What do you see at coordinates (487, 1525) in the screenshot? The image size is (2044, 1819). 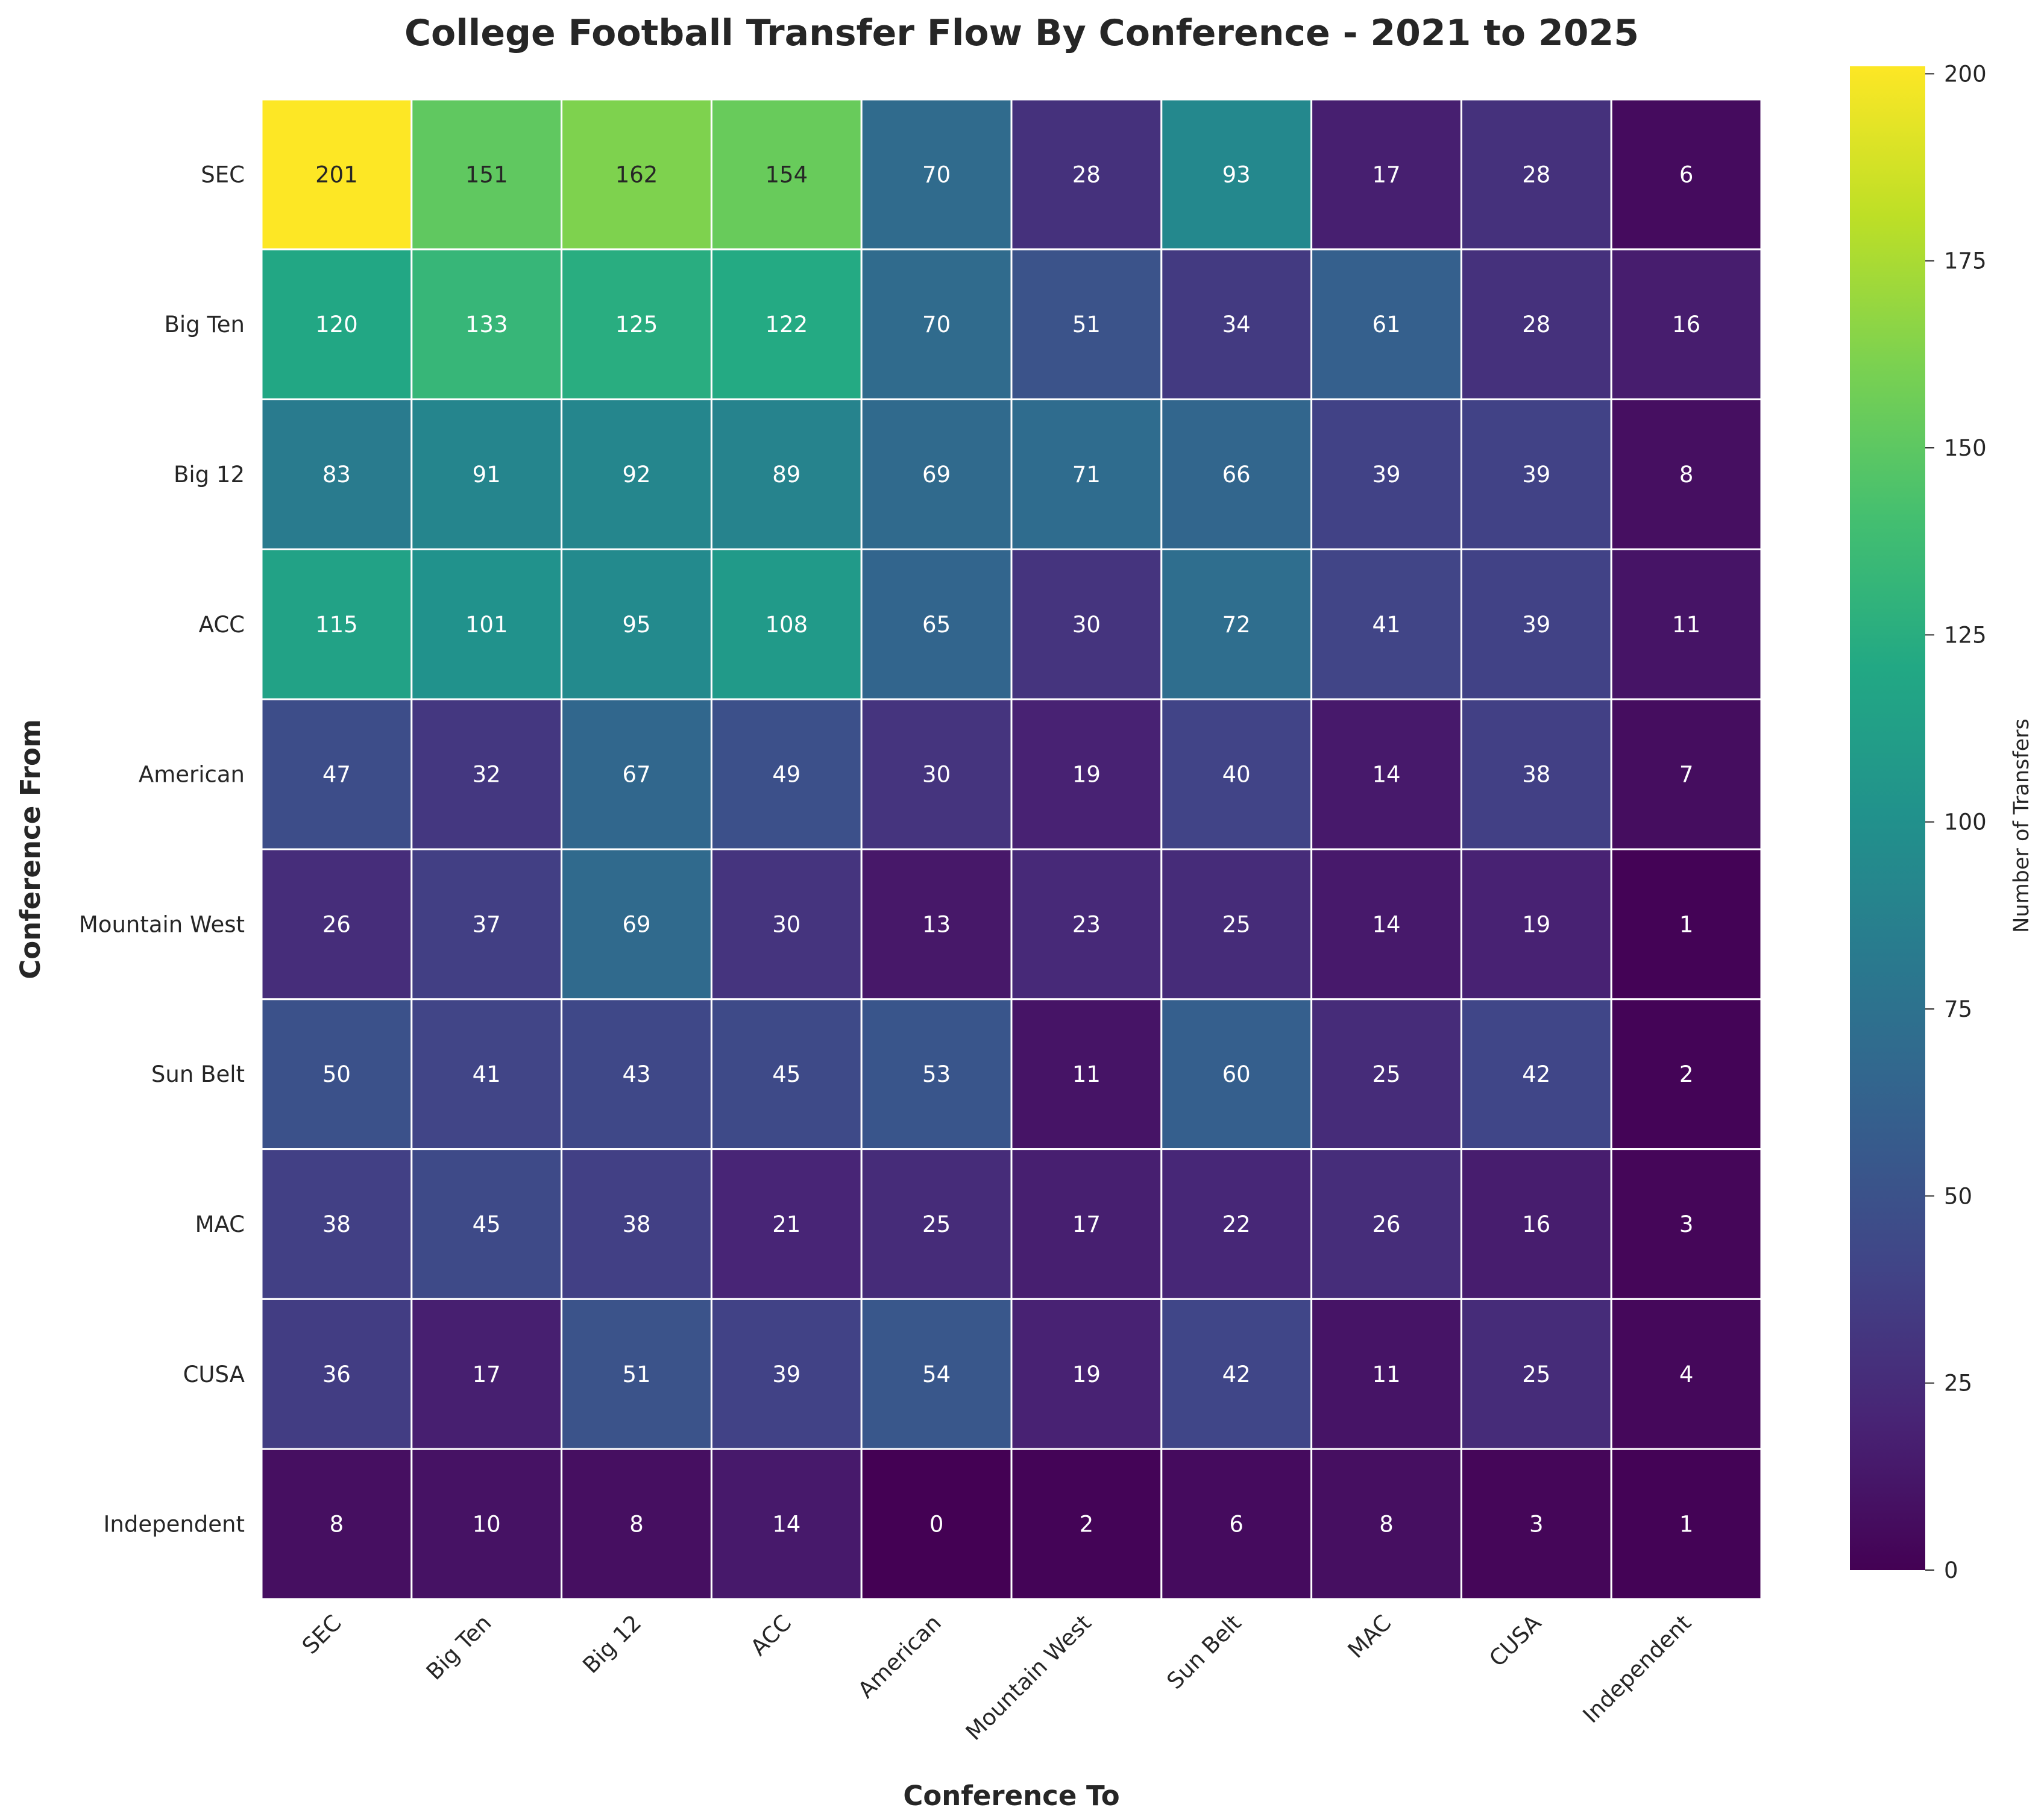 I see `cell-value-label: 10` at bounding box center [487, 1525].